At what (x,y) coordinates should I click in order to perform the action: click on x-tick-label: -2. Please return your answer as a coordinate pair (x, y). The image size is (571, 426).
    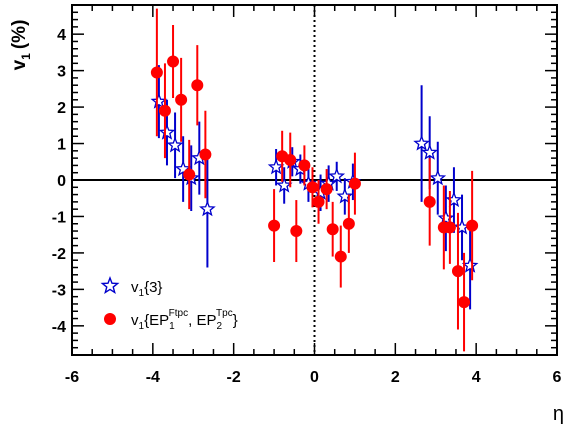
    Looking at the image, I should click on (234, 377).